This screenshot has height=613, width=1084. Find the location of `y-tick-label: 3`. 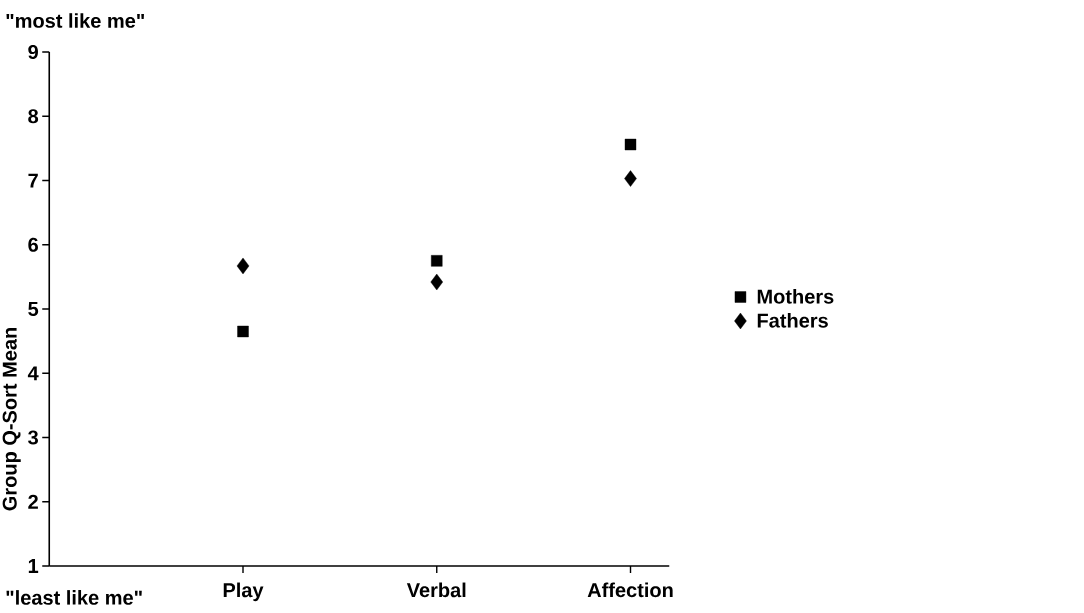

y-tick-label: 3 is located at coordinates (33, 437).